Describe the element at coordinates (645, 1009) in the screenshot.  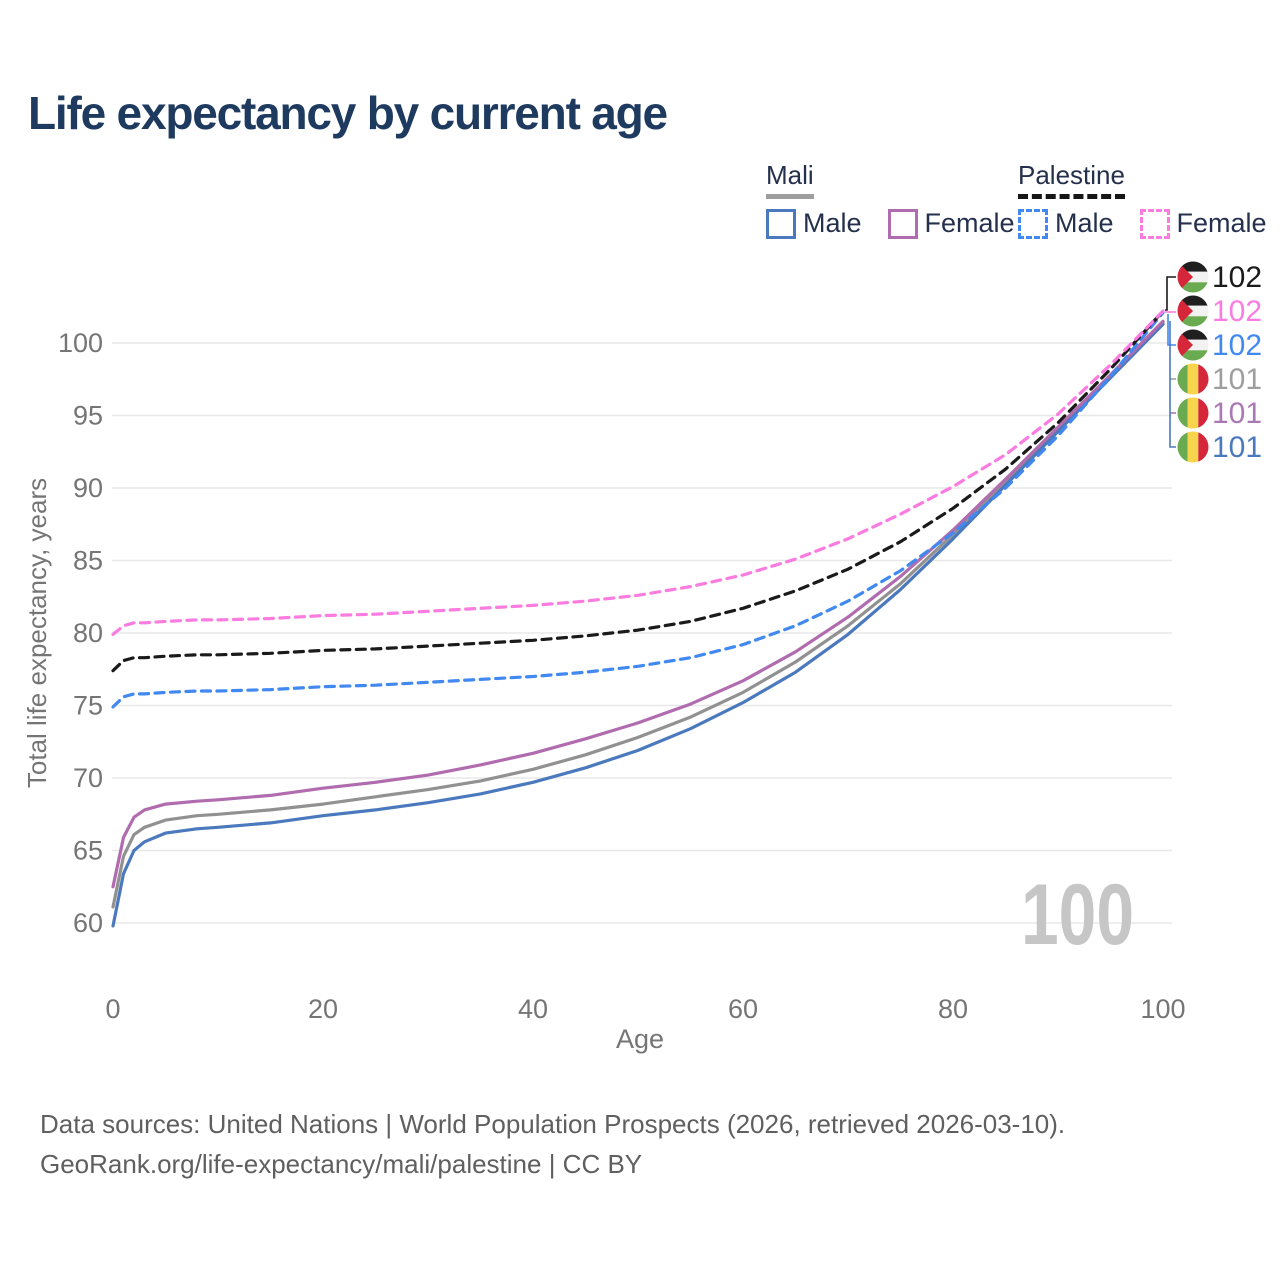
I see `x-axis-tick-labels: 0 20 40 60 80 100` at that location.